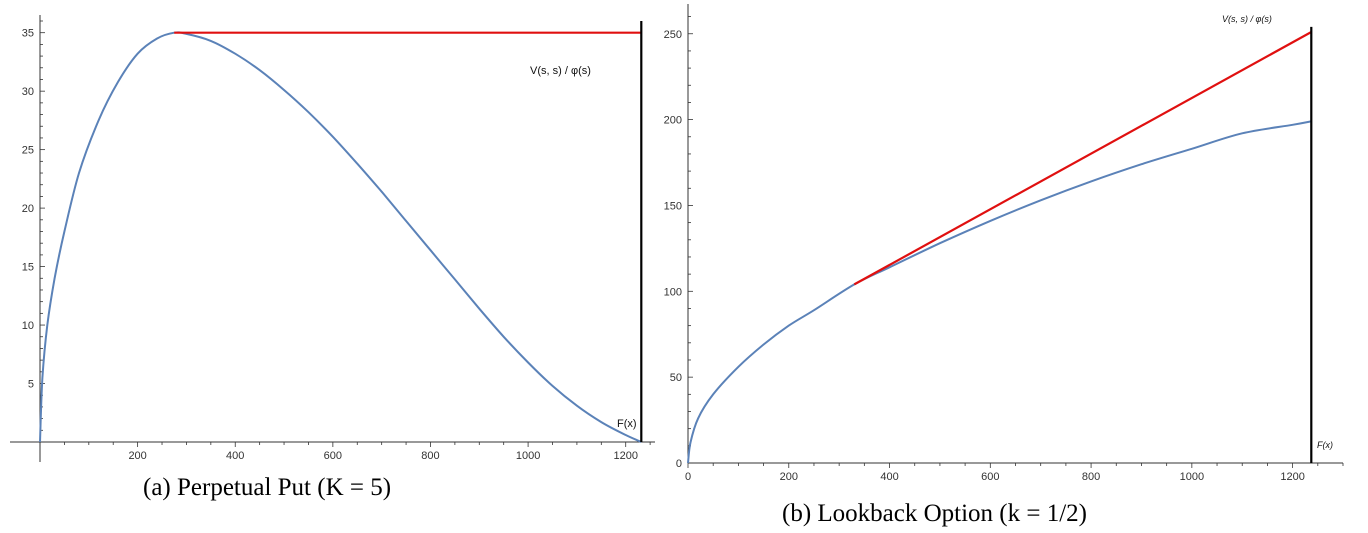 This screenshot has height=533, width=1368. What do you see at coordinates (31, 385) in the screenshot?
I see `a-y-tick-label: 5` at bounding box center [31, 385].